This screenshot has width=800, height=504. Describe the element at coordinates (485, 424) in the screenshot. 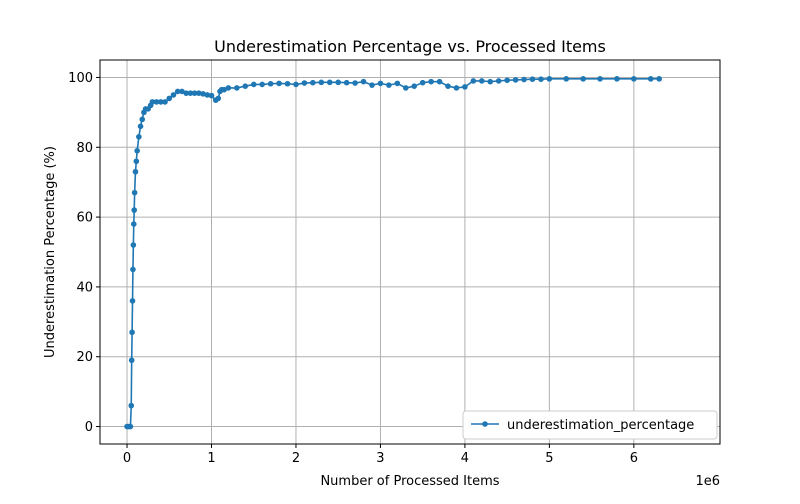

I see `legend-marker-swatch` at that location.